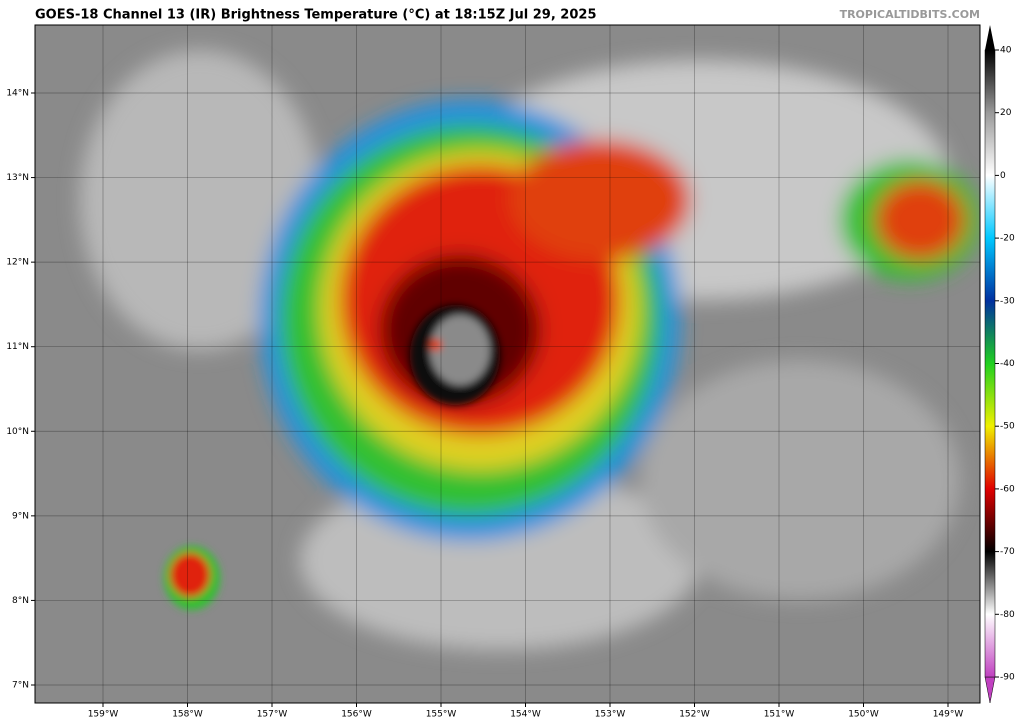 The image size is (1024, 725). I want to click on lon-label: 157°W, so click(272, 715).